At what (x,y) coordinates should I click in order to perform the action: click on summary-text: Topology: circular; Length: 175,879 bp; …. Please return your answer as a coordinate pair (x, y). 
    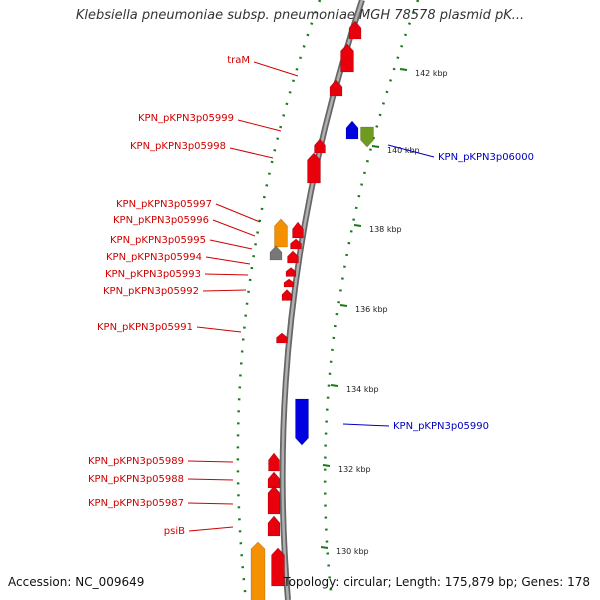
    Looking at the image, I should click on (436, 582).